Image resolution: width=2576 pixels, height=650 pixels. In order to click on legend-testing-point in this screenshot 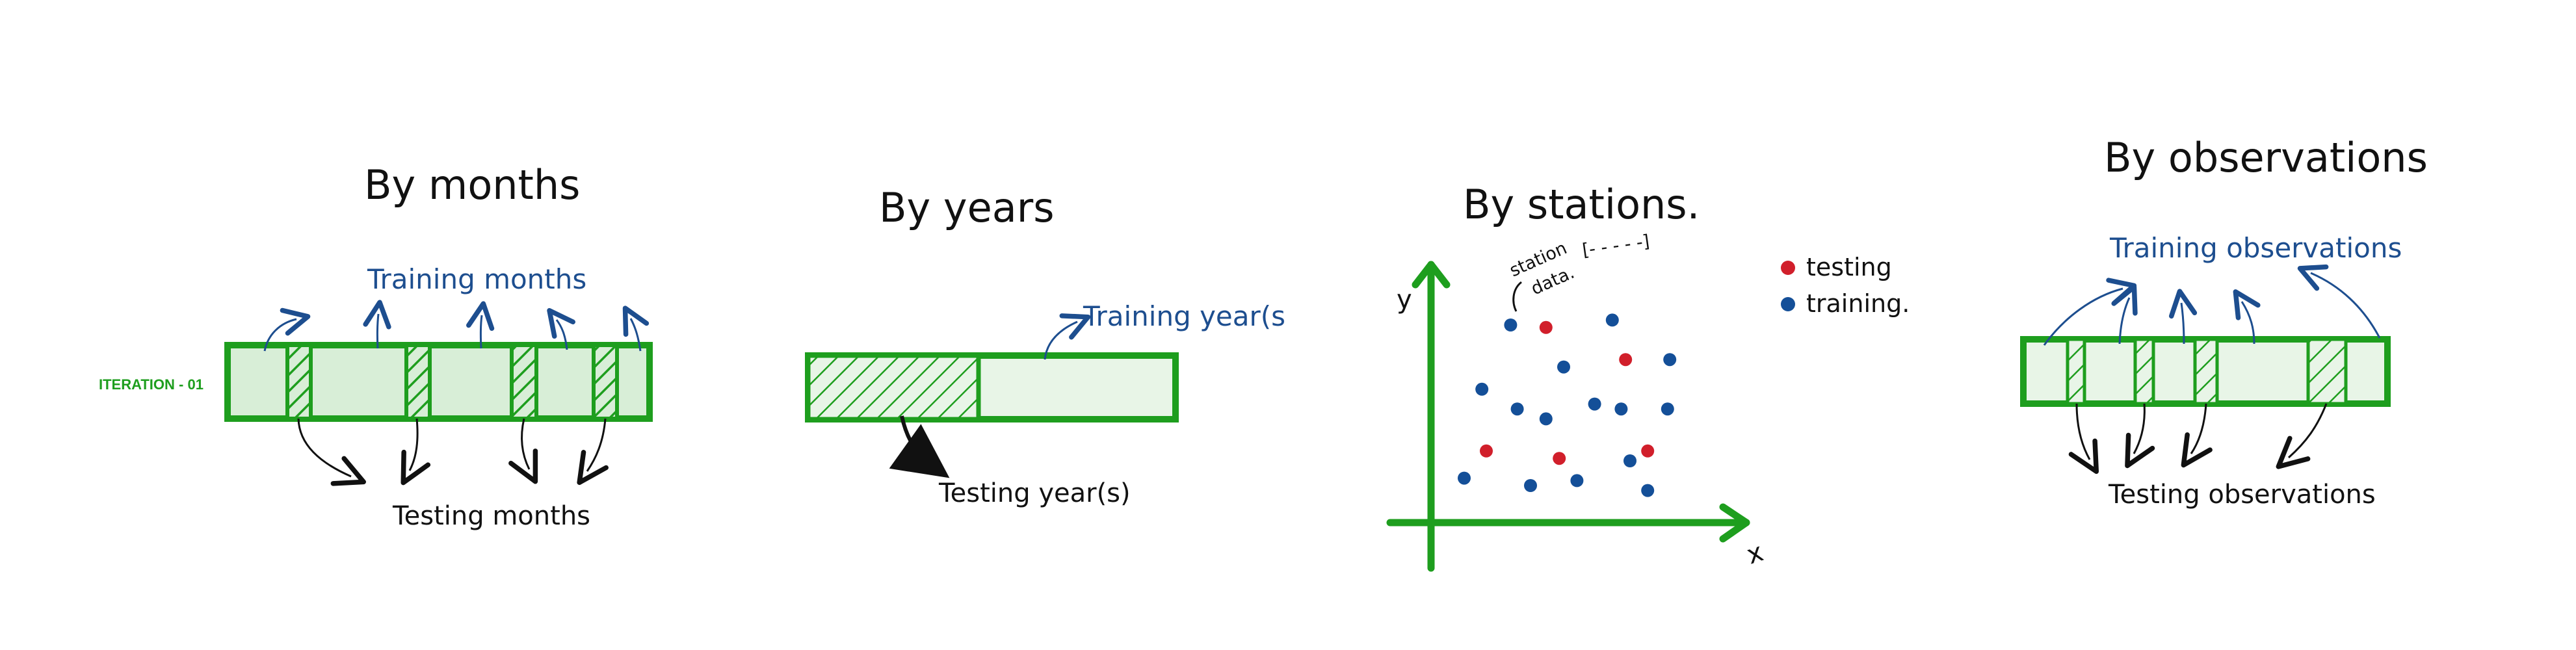, I will do `click(1788, 268)`.